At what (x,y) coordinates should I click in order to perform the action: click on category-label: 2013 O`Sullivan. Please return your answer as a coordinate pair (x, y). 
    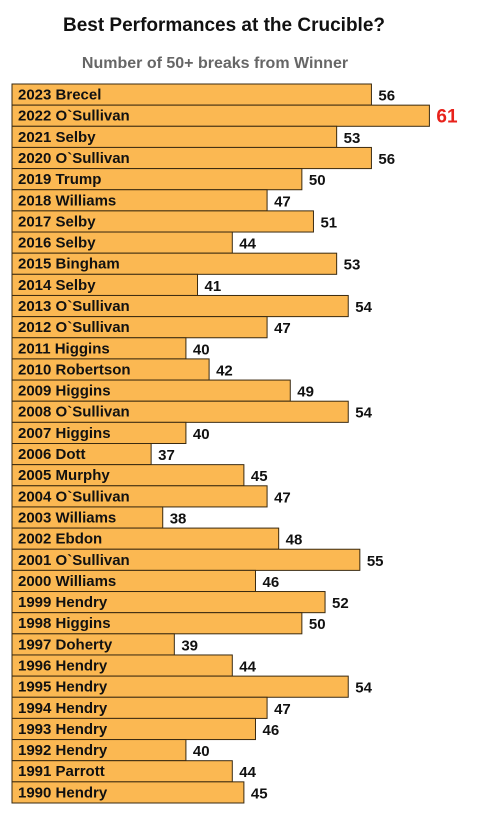
    Looking at the image, I should click on (74, 306).